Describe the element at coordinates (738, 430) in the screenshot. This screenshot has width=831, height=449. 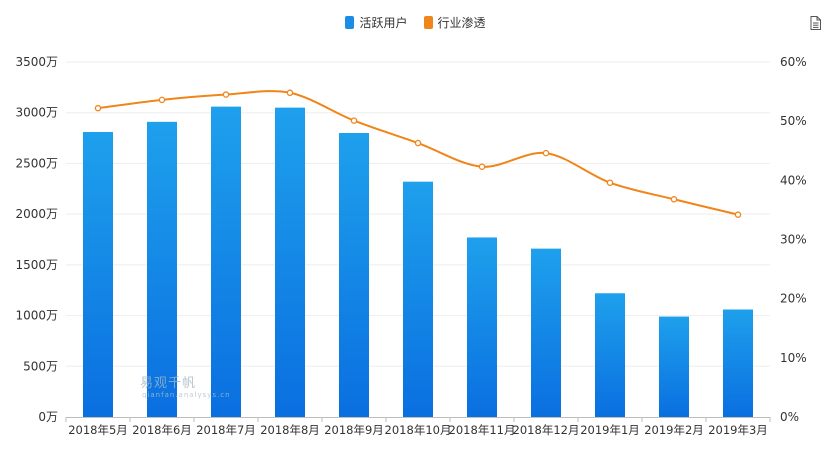
I see `x-axis-tick-label: 2019年3月` at that location.